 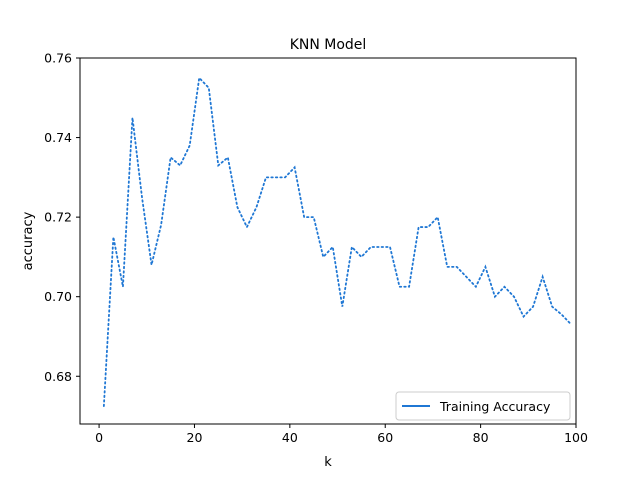 I want to click on y-axis-label: accuracy, so click(x=28, y=240).